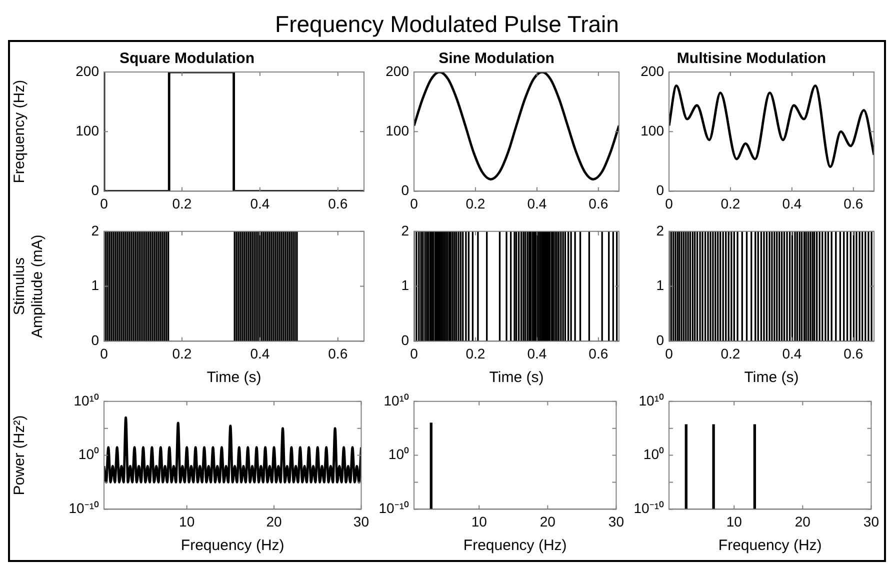 This screenshot has height=569, width=894. What do you see at coordinates (28, 286) in the screenshot?
I see `y-axis-title: Stimulus Amplitude (mA)` at bounding box center [28, 286].